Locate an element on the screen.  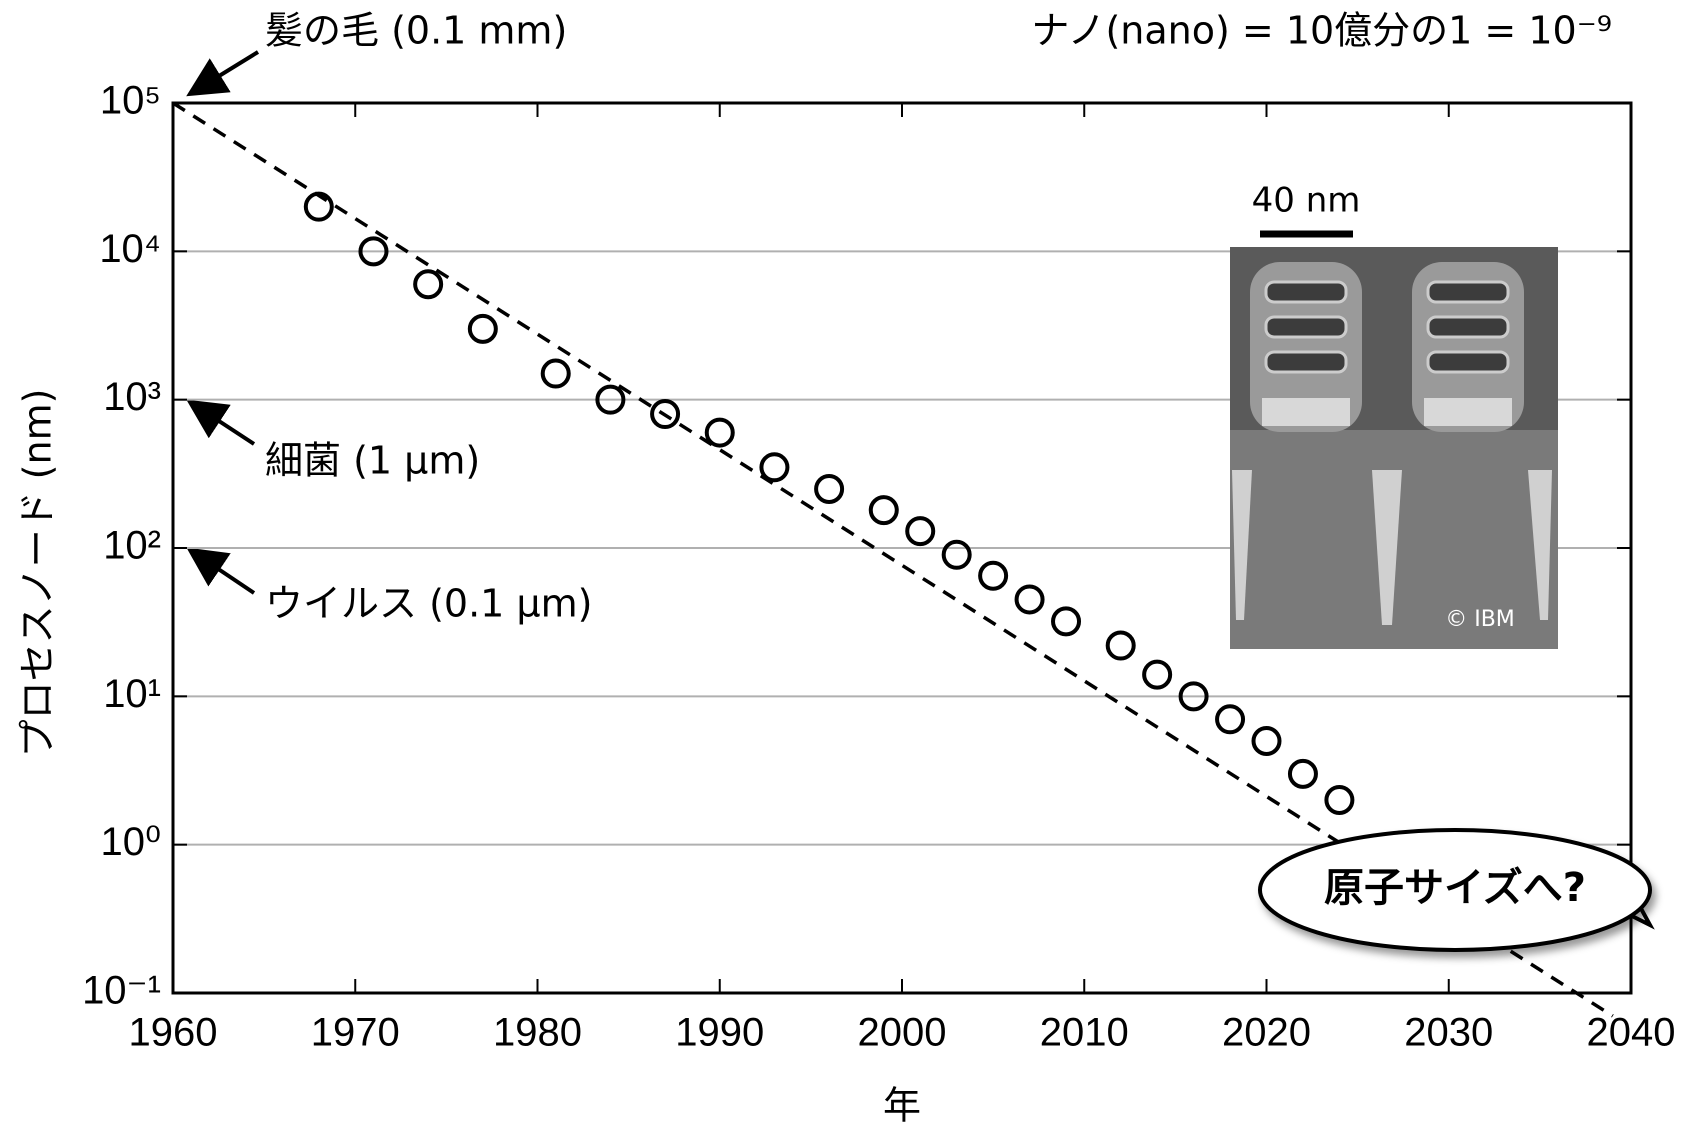
y-tick-label: 10⁴ is located at coordinates (130, 249).